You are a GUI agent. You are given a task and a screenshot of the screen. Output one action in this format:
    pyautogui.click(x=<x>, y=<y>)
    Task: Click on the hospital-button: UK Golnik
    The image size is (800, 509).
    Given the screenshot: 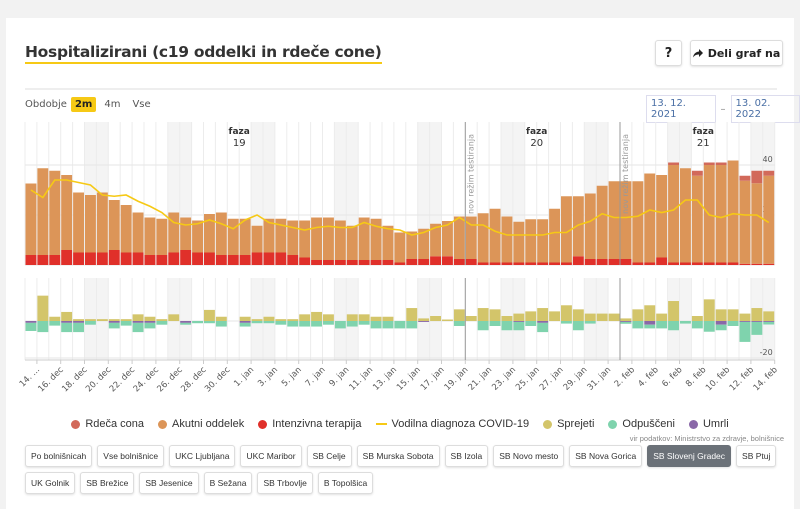 What is the action you would take?
    pyautogui.click(x=50, y=483)
    